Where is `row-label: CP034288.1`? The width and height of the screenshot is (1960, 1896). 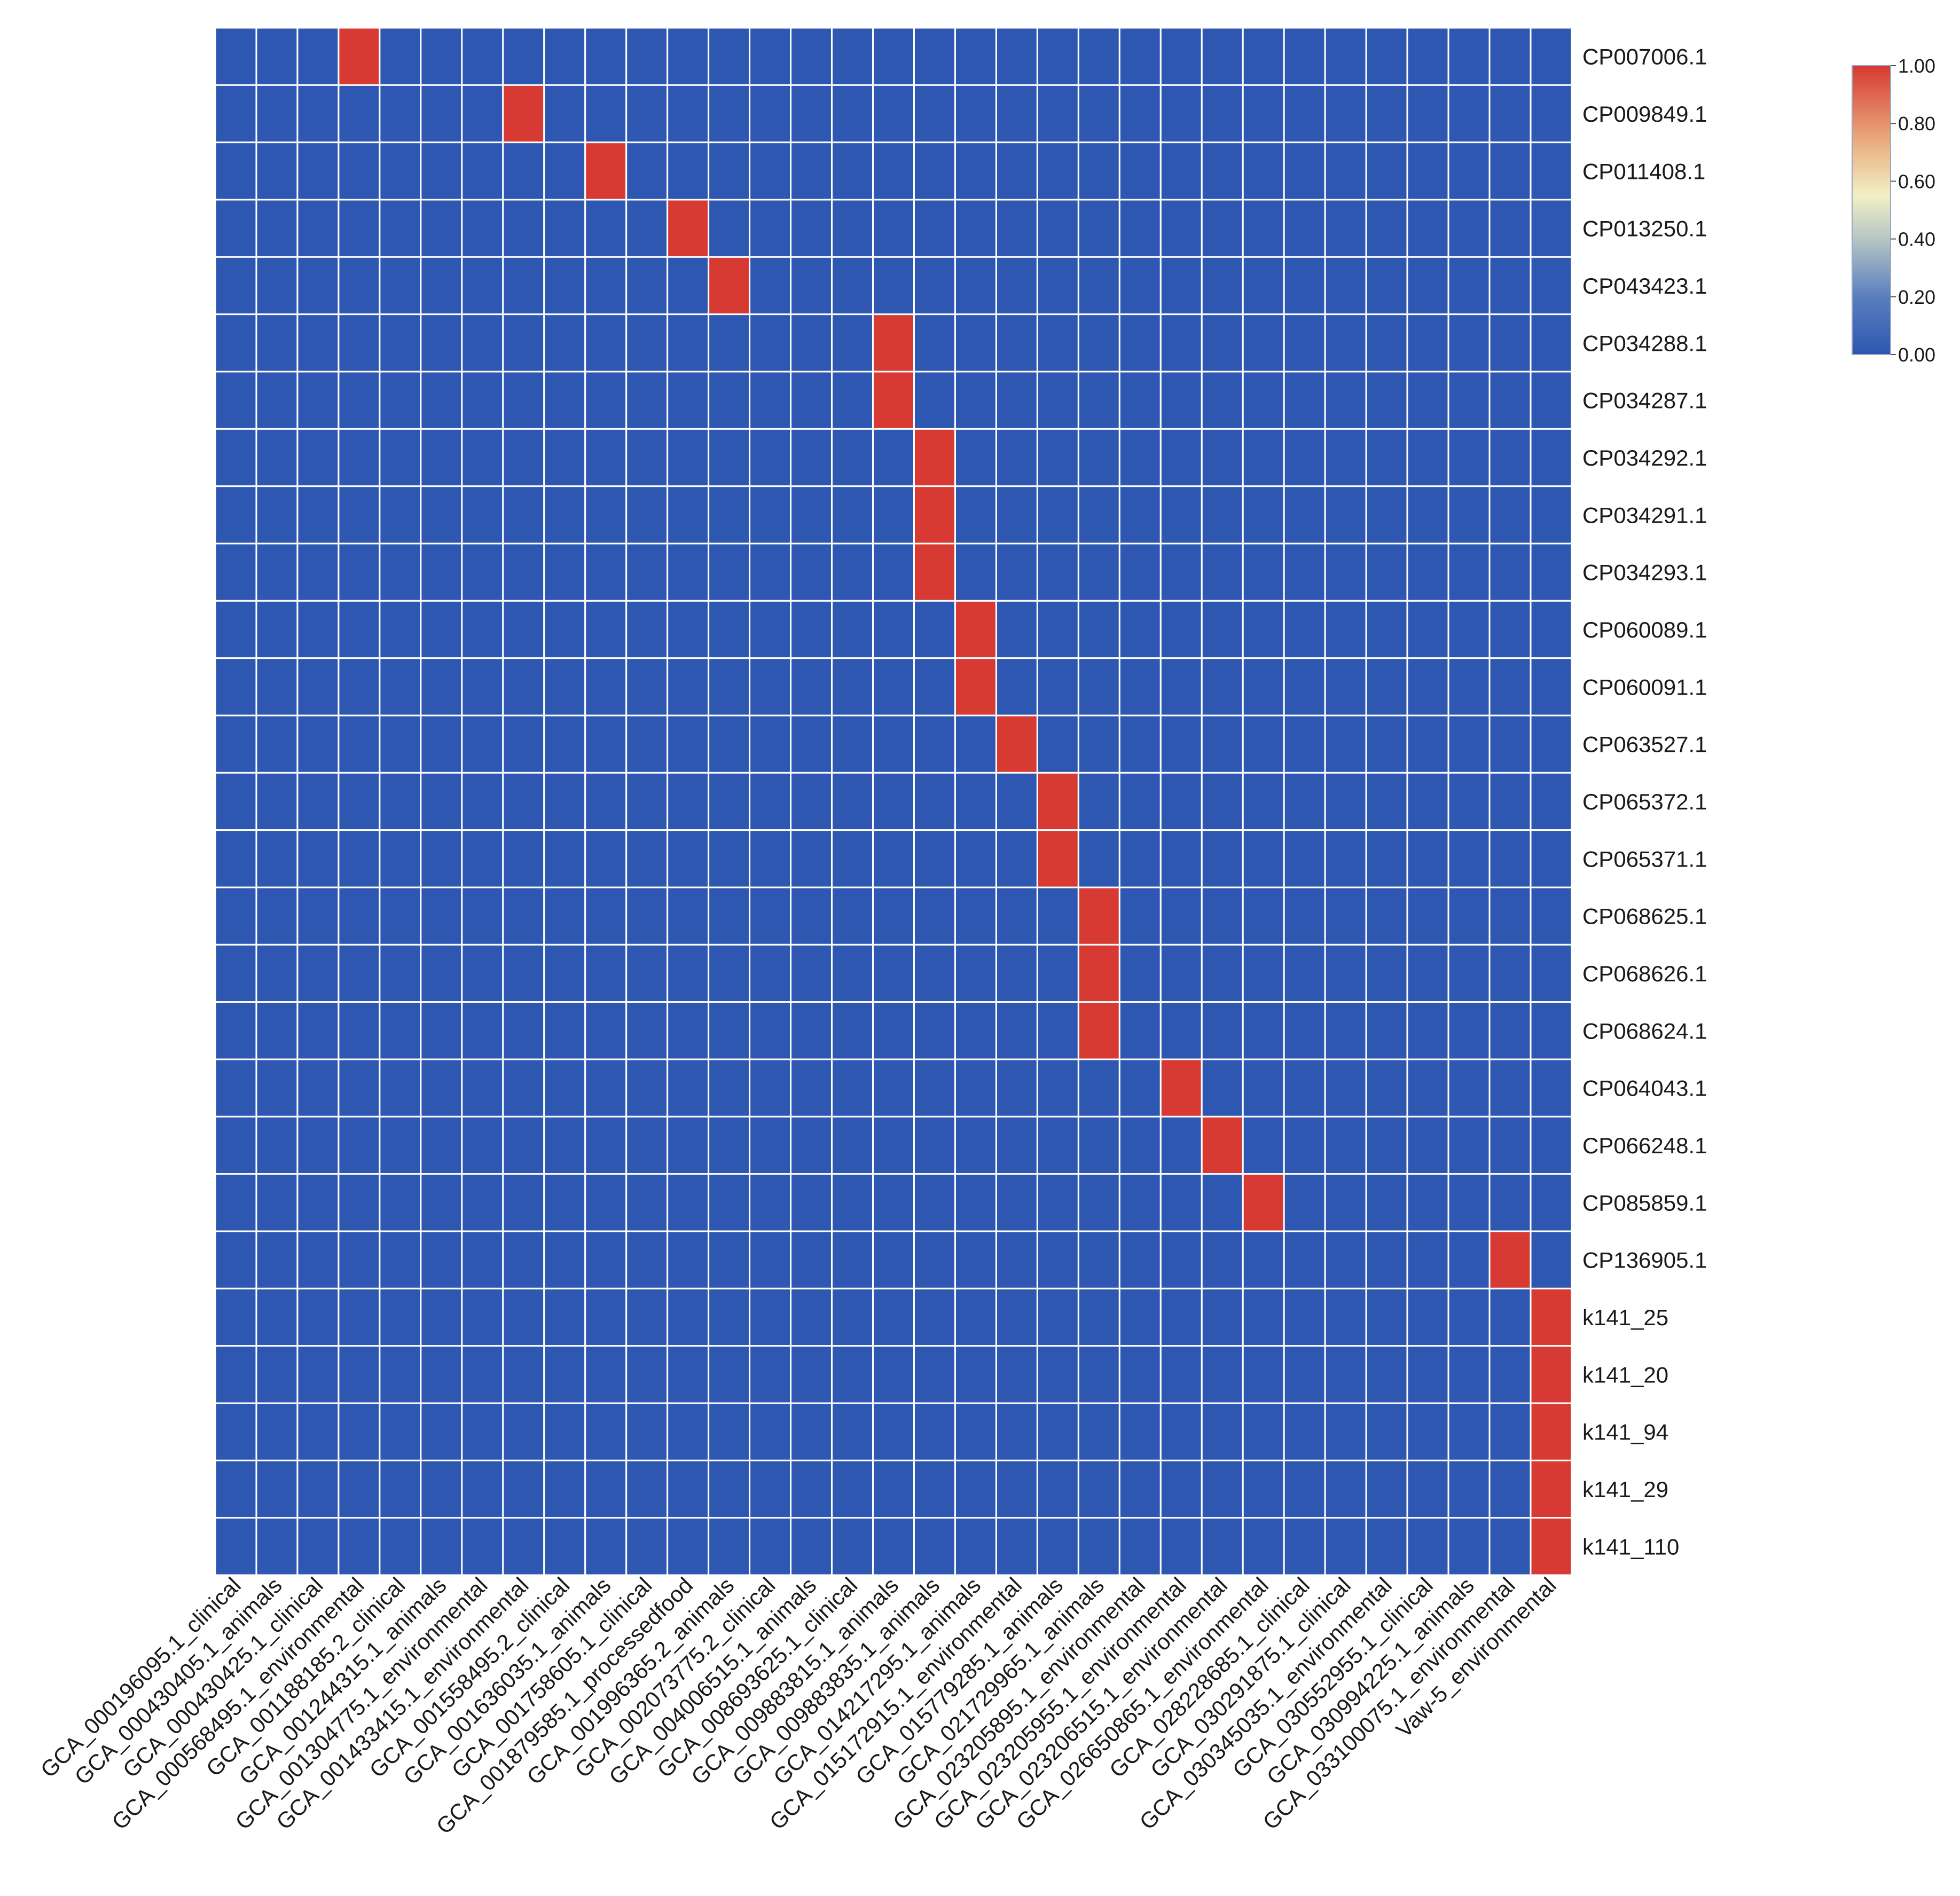 row-label: CP034288.1 is located at coordinates (1644, 343).